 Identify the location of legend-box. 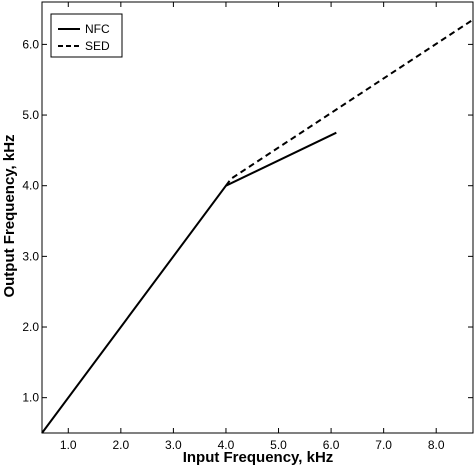
(86, 35).